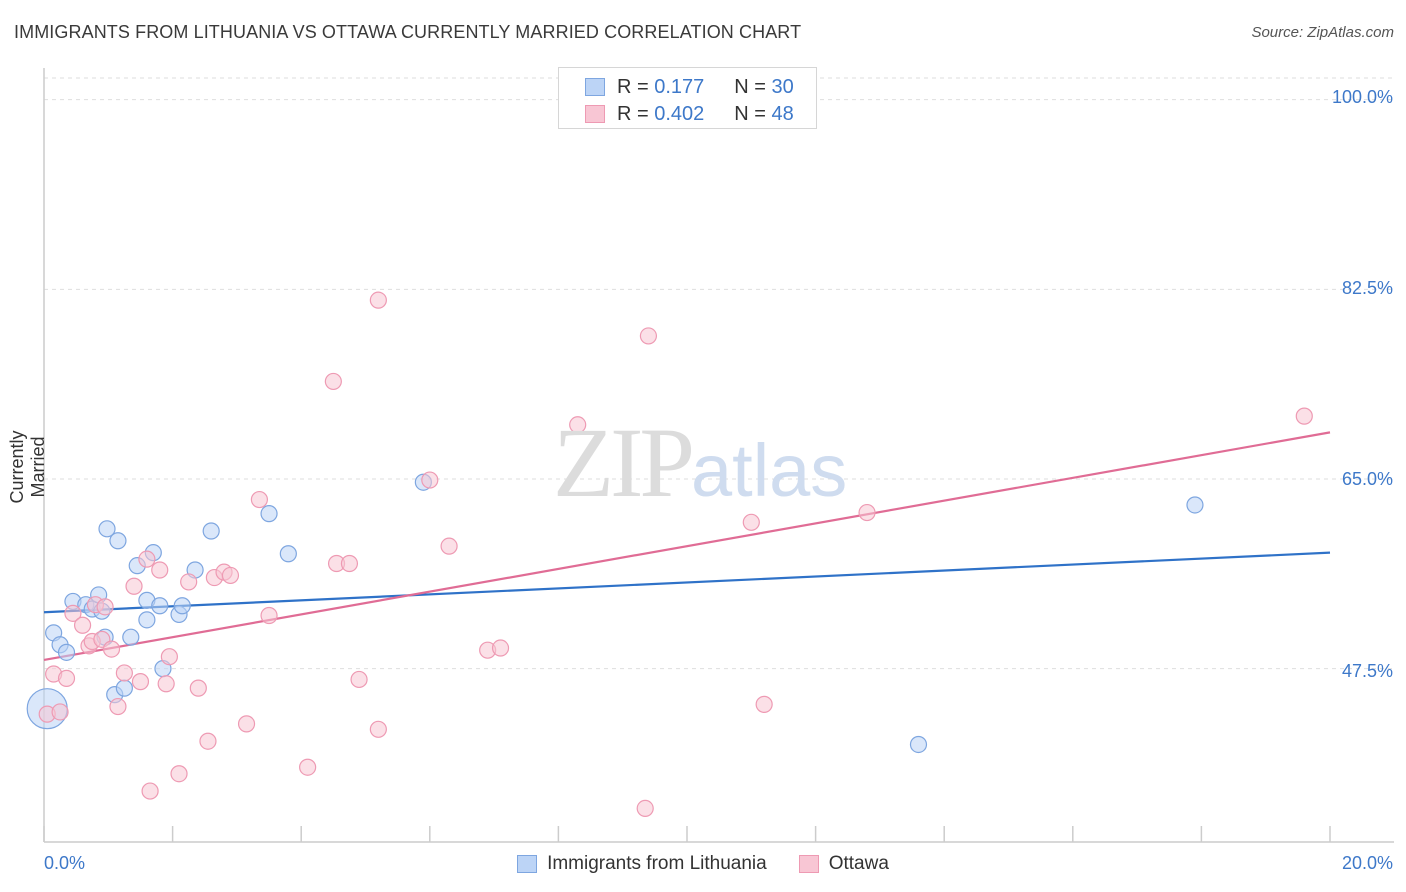 This screenshot has width=1406, height=892. Describe the element at coordinates (1322, 32) in the screenshot. I see `source-label: Source: ZipAtlas.com` at that location.